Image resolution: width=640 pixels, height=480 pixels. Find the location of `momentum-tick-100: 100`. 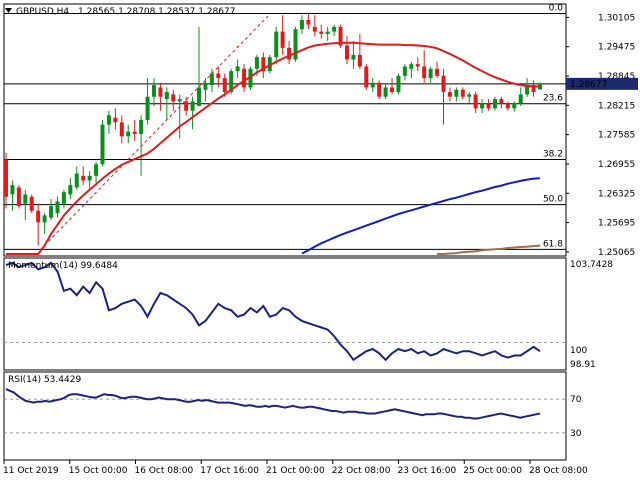

momentum-tick-100: 100 is located at coordinates (578, 351).